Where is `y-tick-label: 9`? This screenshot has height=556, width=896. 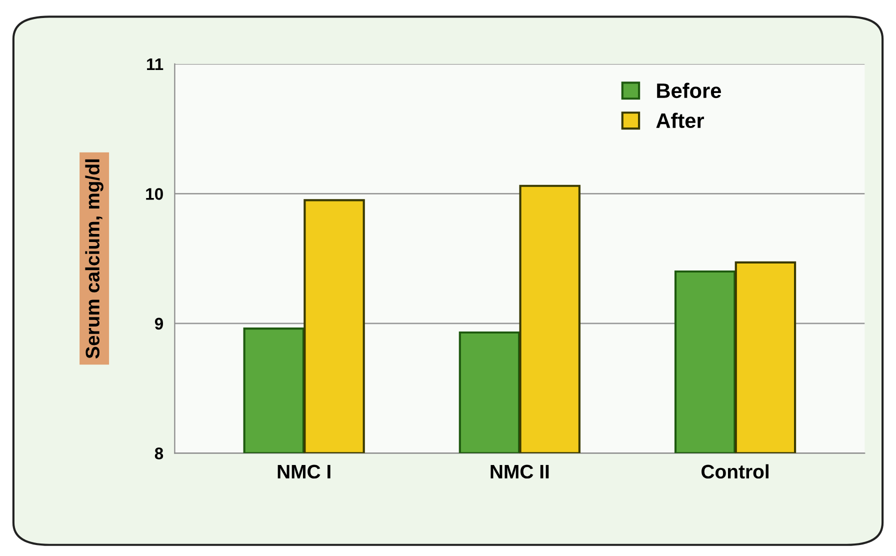
y-tick-label: 9 is located at coordinates (158, 324).